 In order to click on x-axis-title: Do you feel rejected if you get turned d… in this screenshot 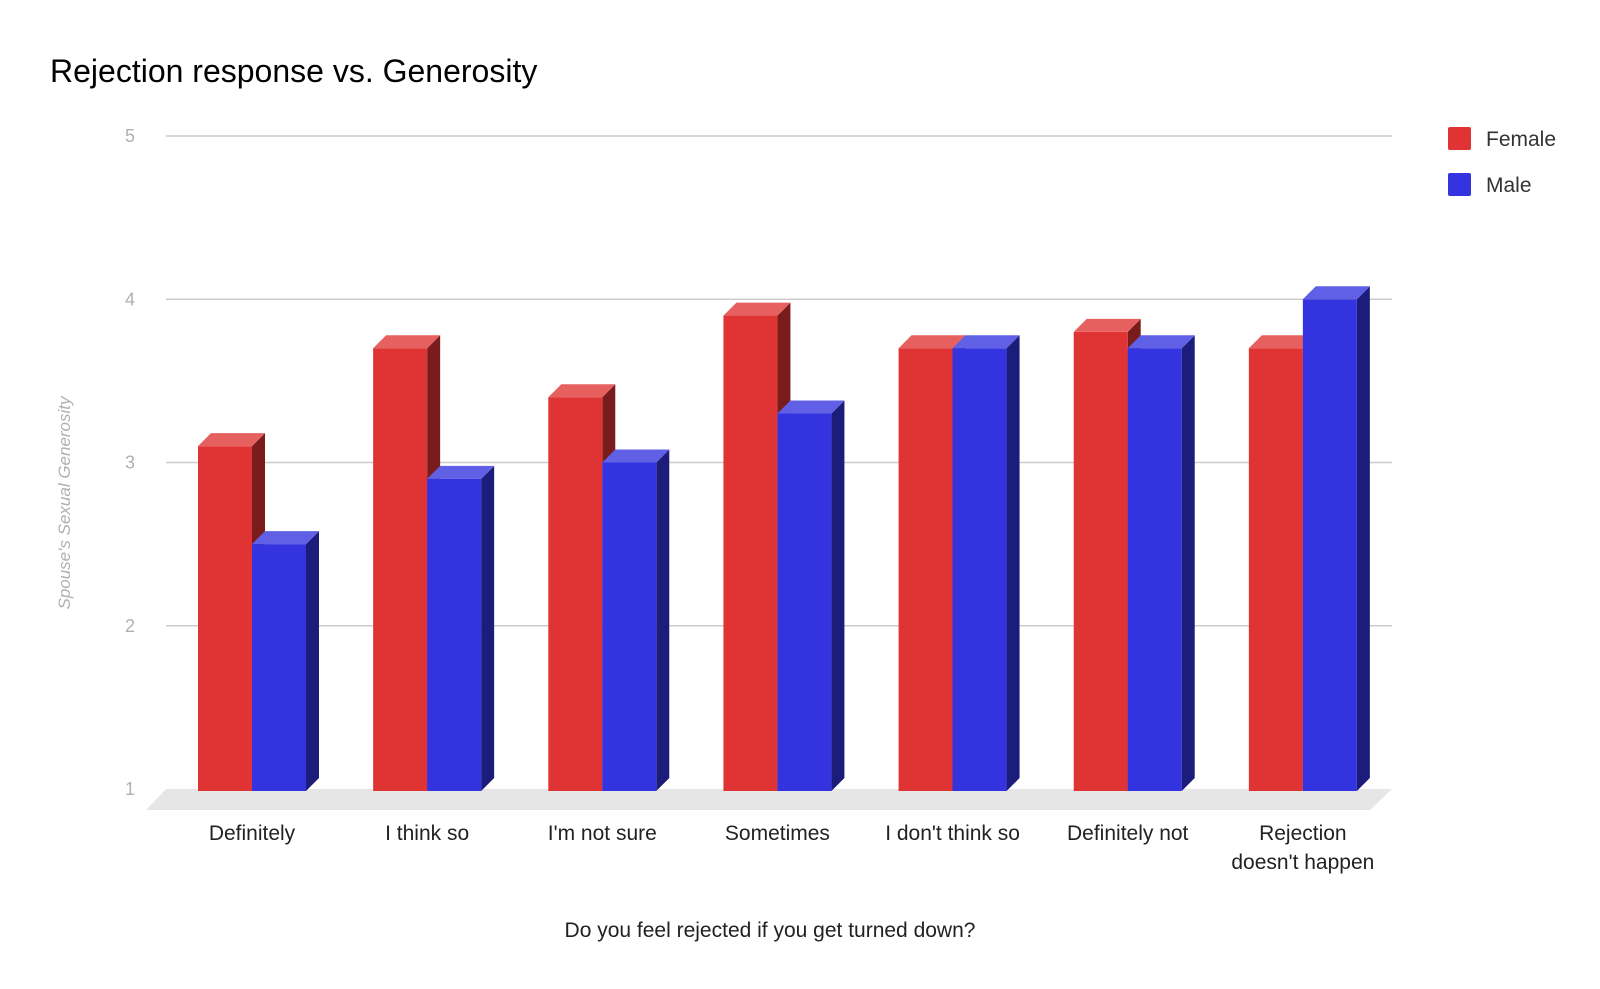, I will do `click(770, 930)`.